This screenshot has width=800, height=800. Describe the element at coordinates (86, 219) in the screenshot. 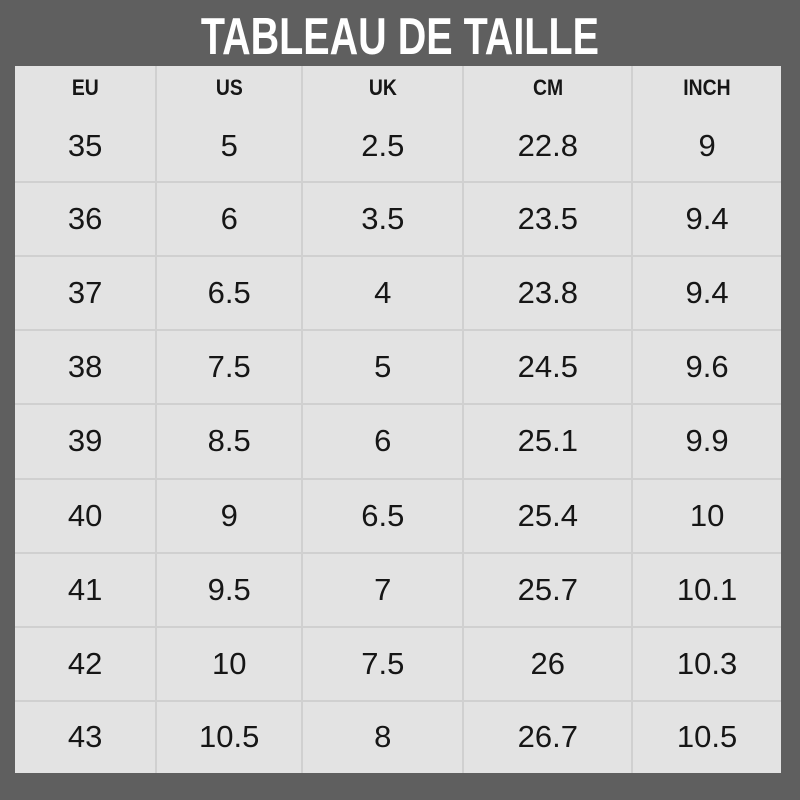

I see `table-cell: 36` at that location.